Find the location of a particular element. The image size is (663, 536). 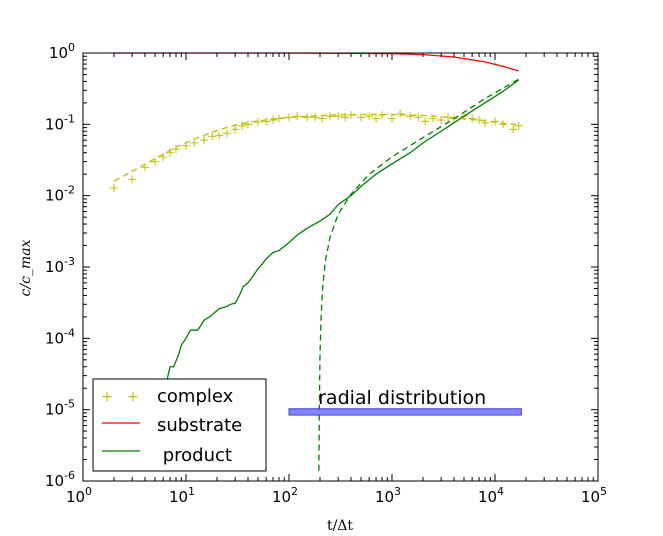

legend-entry-product: product is located at coordinates (167, 455).